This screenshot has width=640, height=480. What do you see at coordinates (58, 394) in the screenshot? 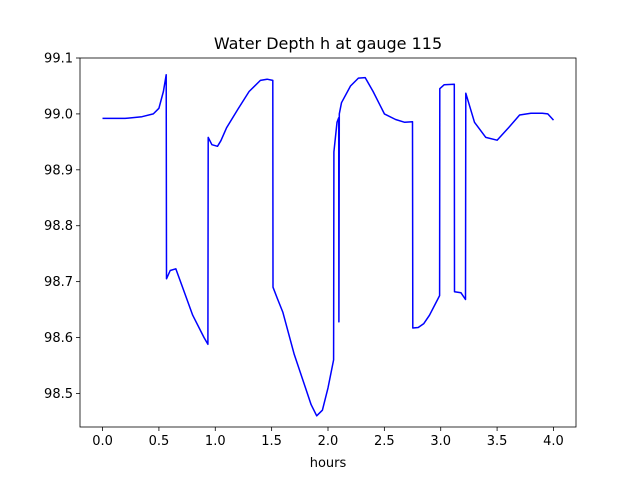
I see `y-tick-label: 98.5` at bounding box center [58, 394].